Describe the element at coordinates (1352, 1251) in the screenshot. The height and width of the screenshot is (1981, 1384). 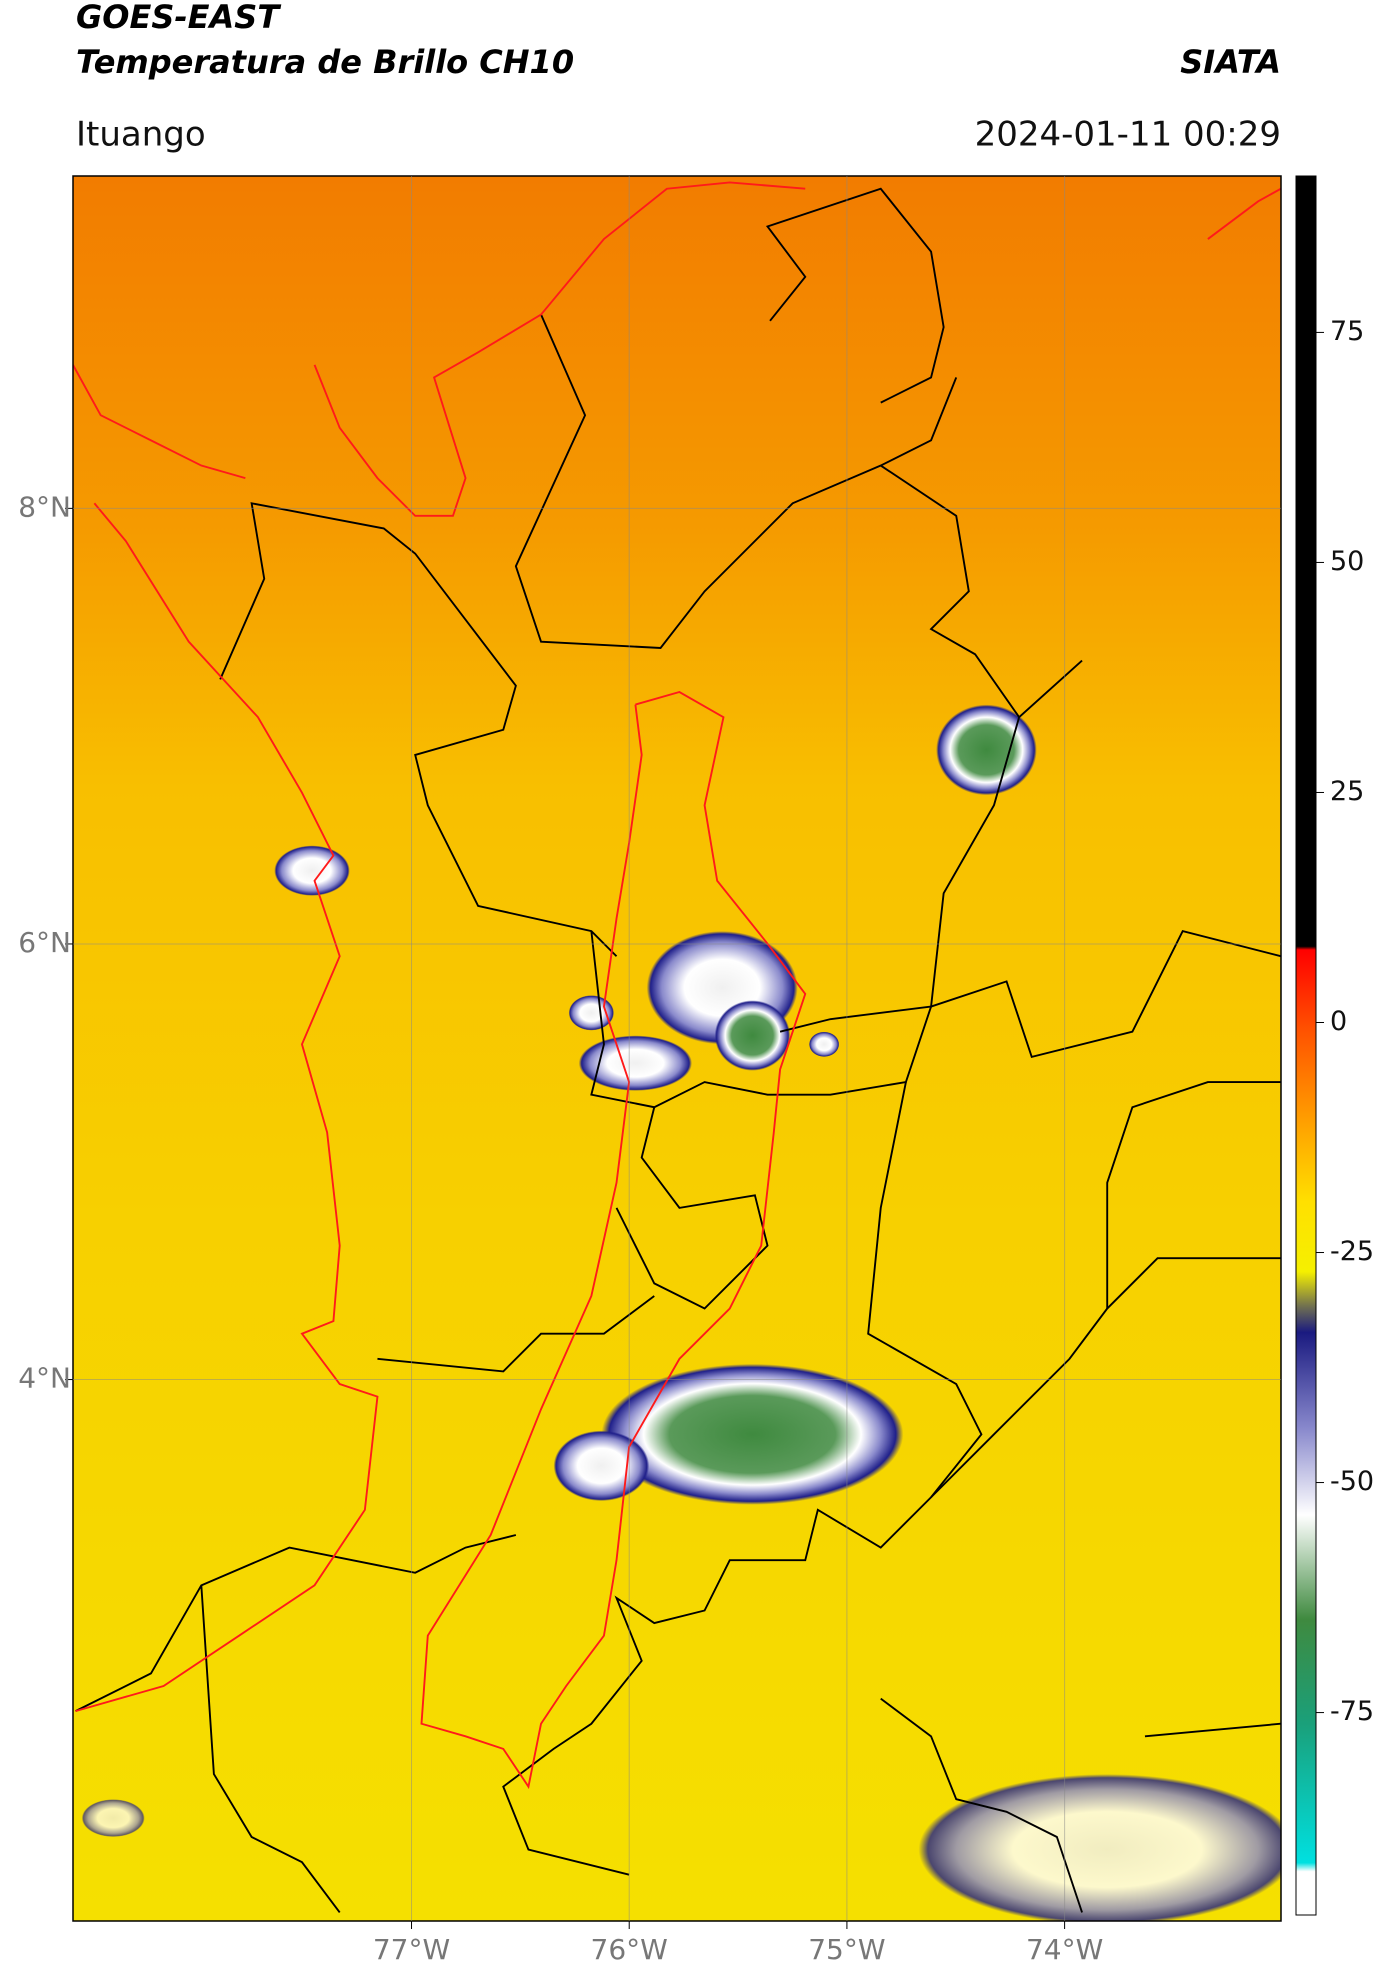
I see `colorbar-tick-label: -25` at that location.